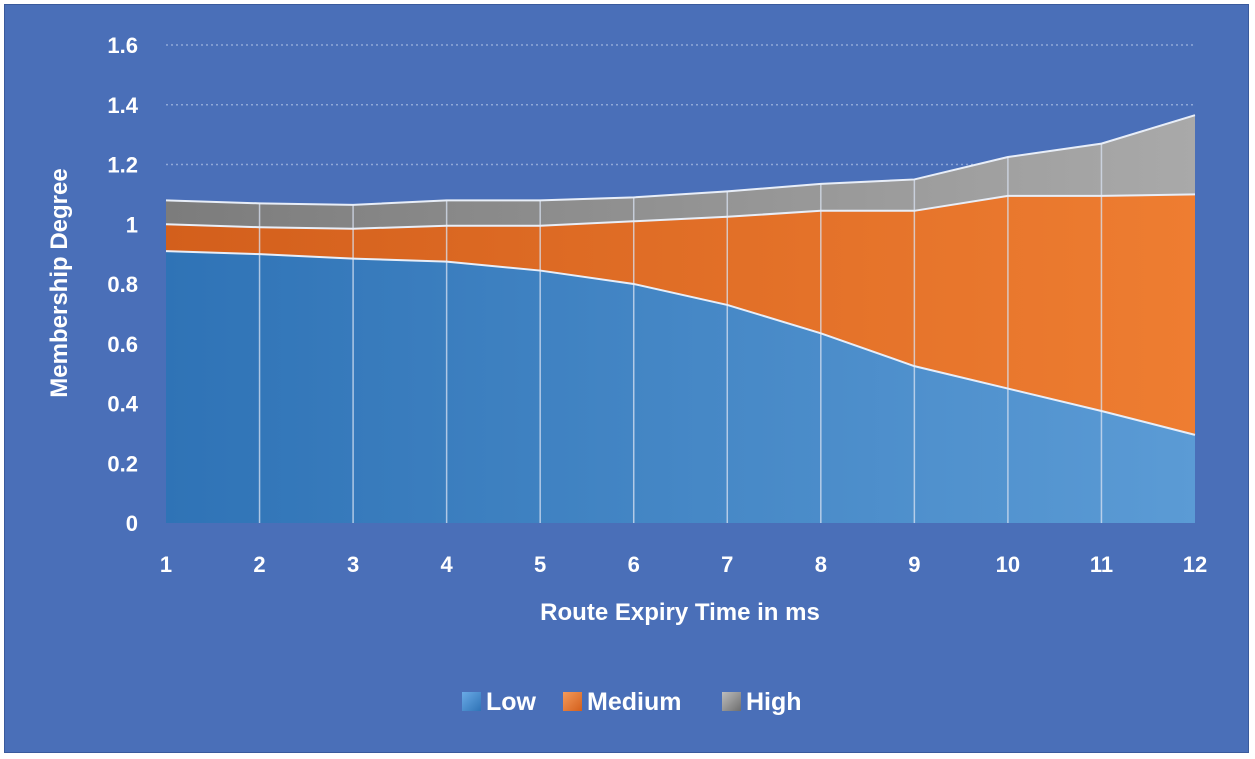  What do you see at coordinates (774, 702) in the screenshot?
I see `legend-label-high: High` at bounding box center [774, 702].